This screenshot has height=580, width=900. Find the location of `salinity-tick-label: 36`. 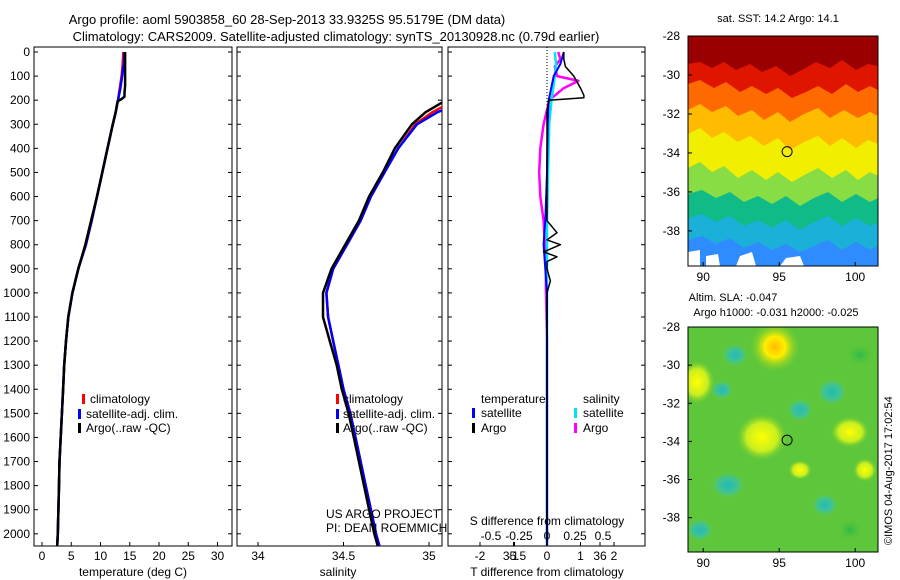

salinity-tick-label: 36 is located at coordinates (600, 556).